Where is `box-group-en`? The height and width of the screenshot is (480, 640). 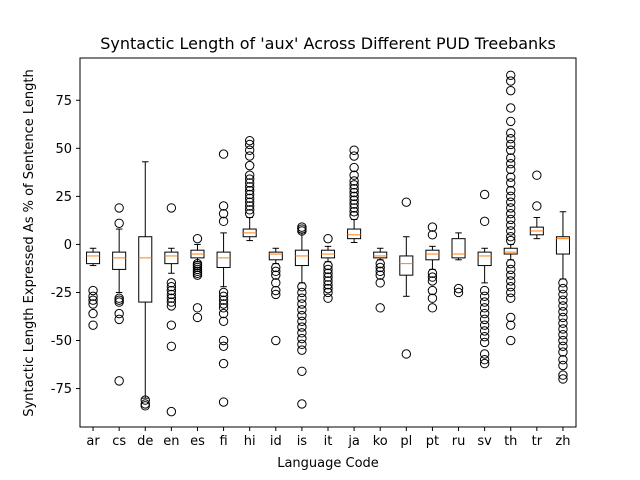
box-group-en is located at coordinates (171, 310).